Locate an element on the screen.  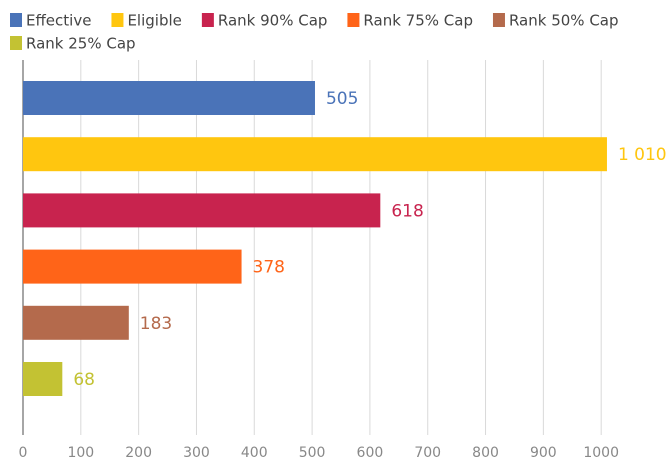
legend-label: Rank 90% Cap is located at coordinates (273, 21).